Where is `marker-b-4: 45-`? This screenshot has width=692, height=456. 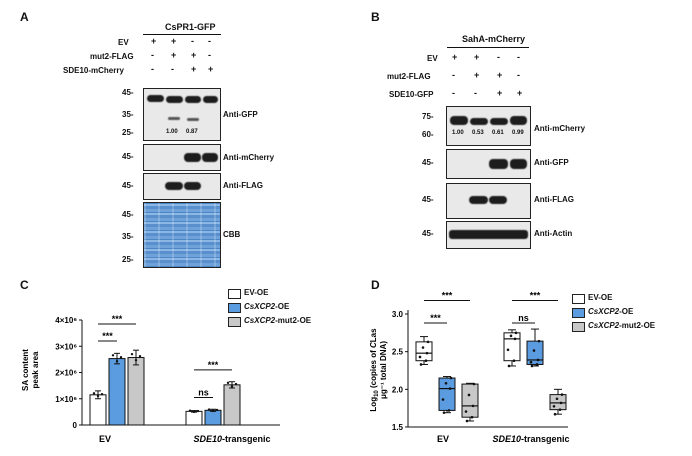
marker-b-4: 45- is located at coordinates (428, 233).